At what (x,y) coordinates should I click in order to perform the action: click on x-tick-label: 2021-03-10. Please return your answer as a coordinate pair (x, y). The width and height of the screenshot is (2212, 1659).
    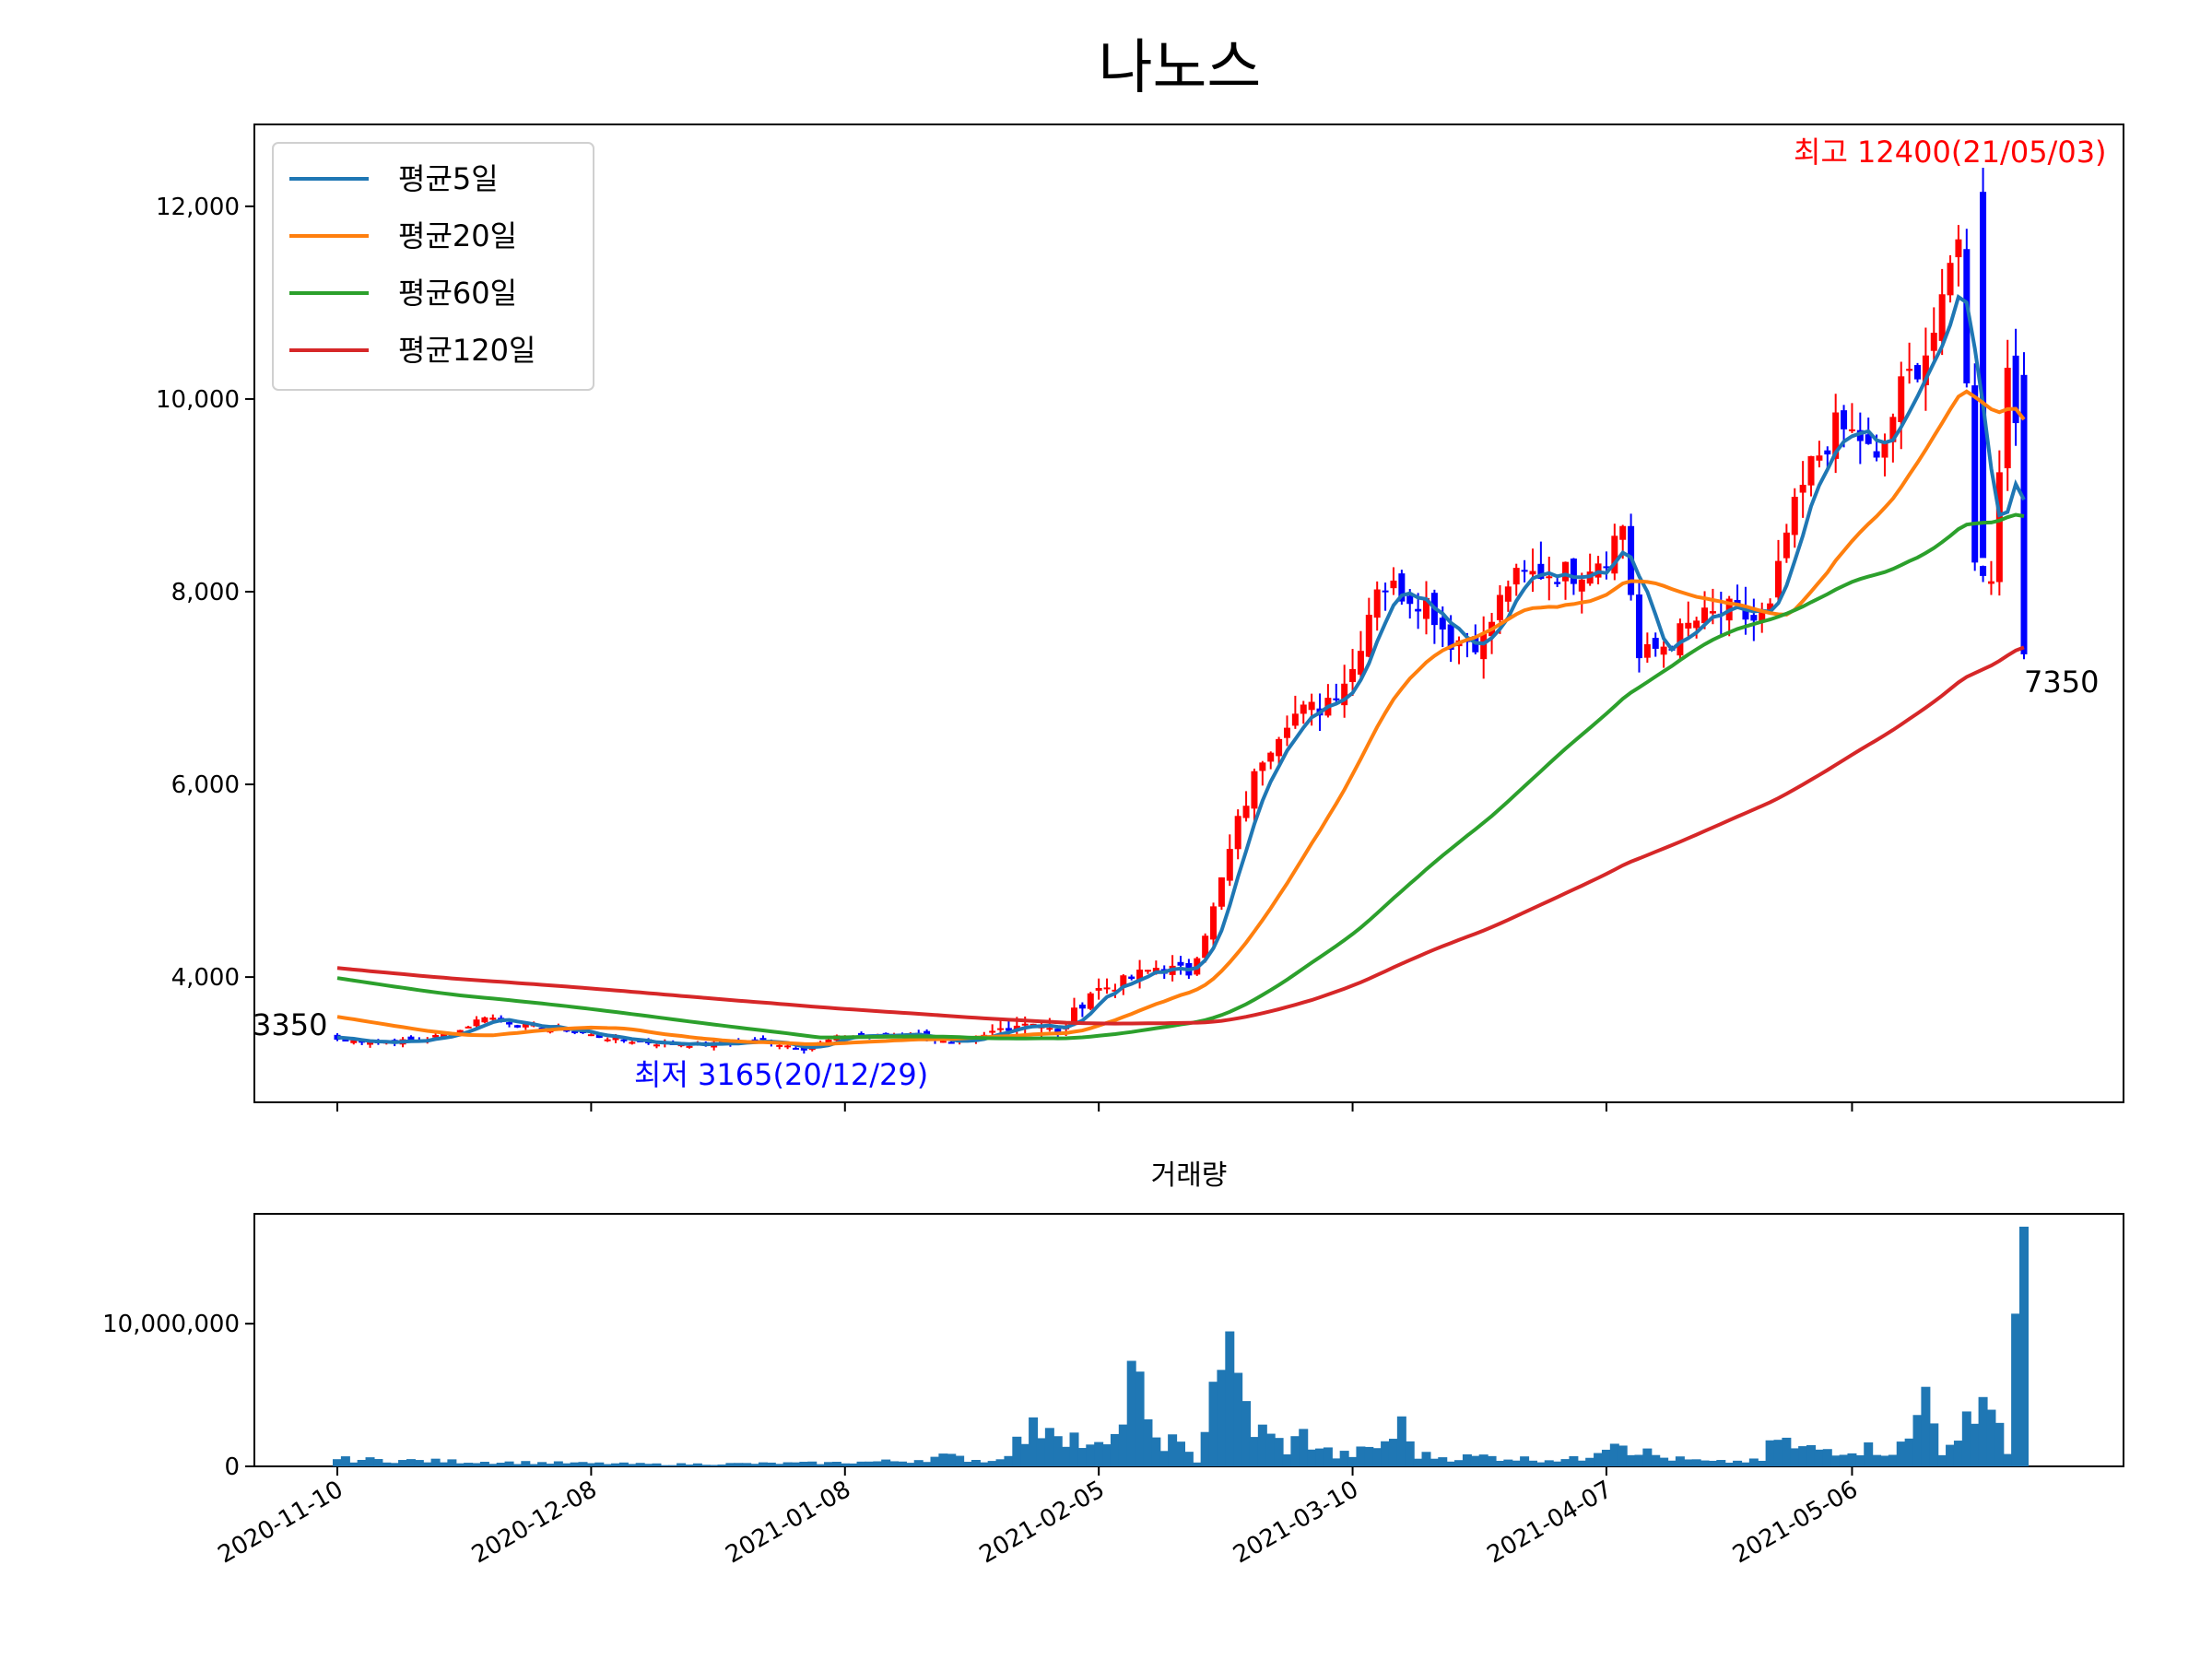
    Looking at the image, I should click on (1296, 1523).